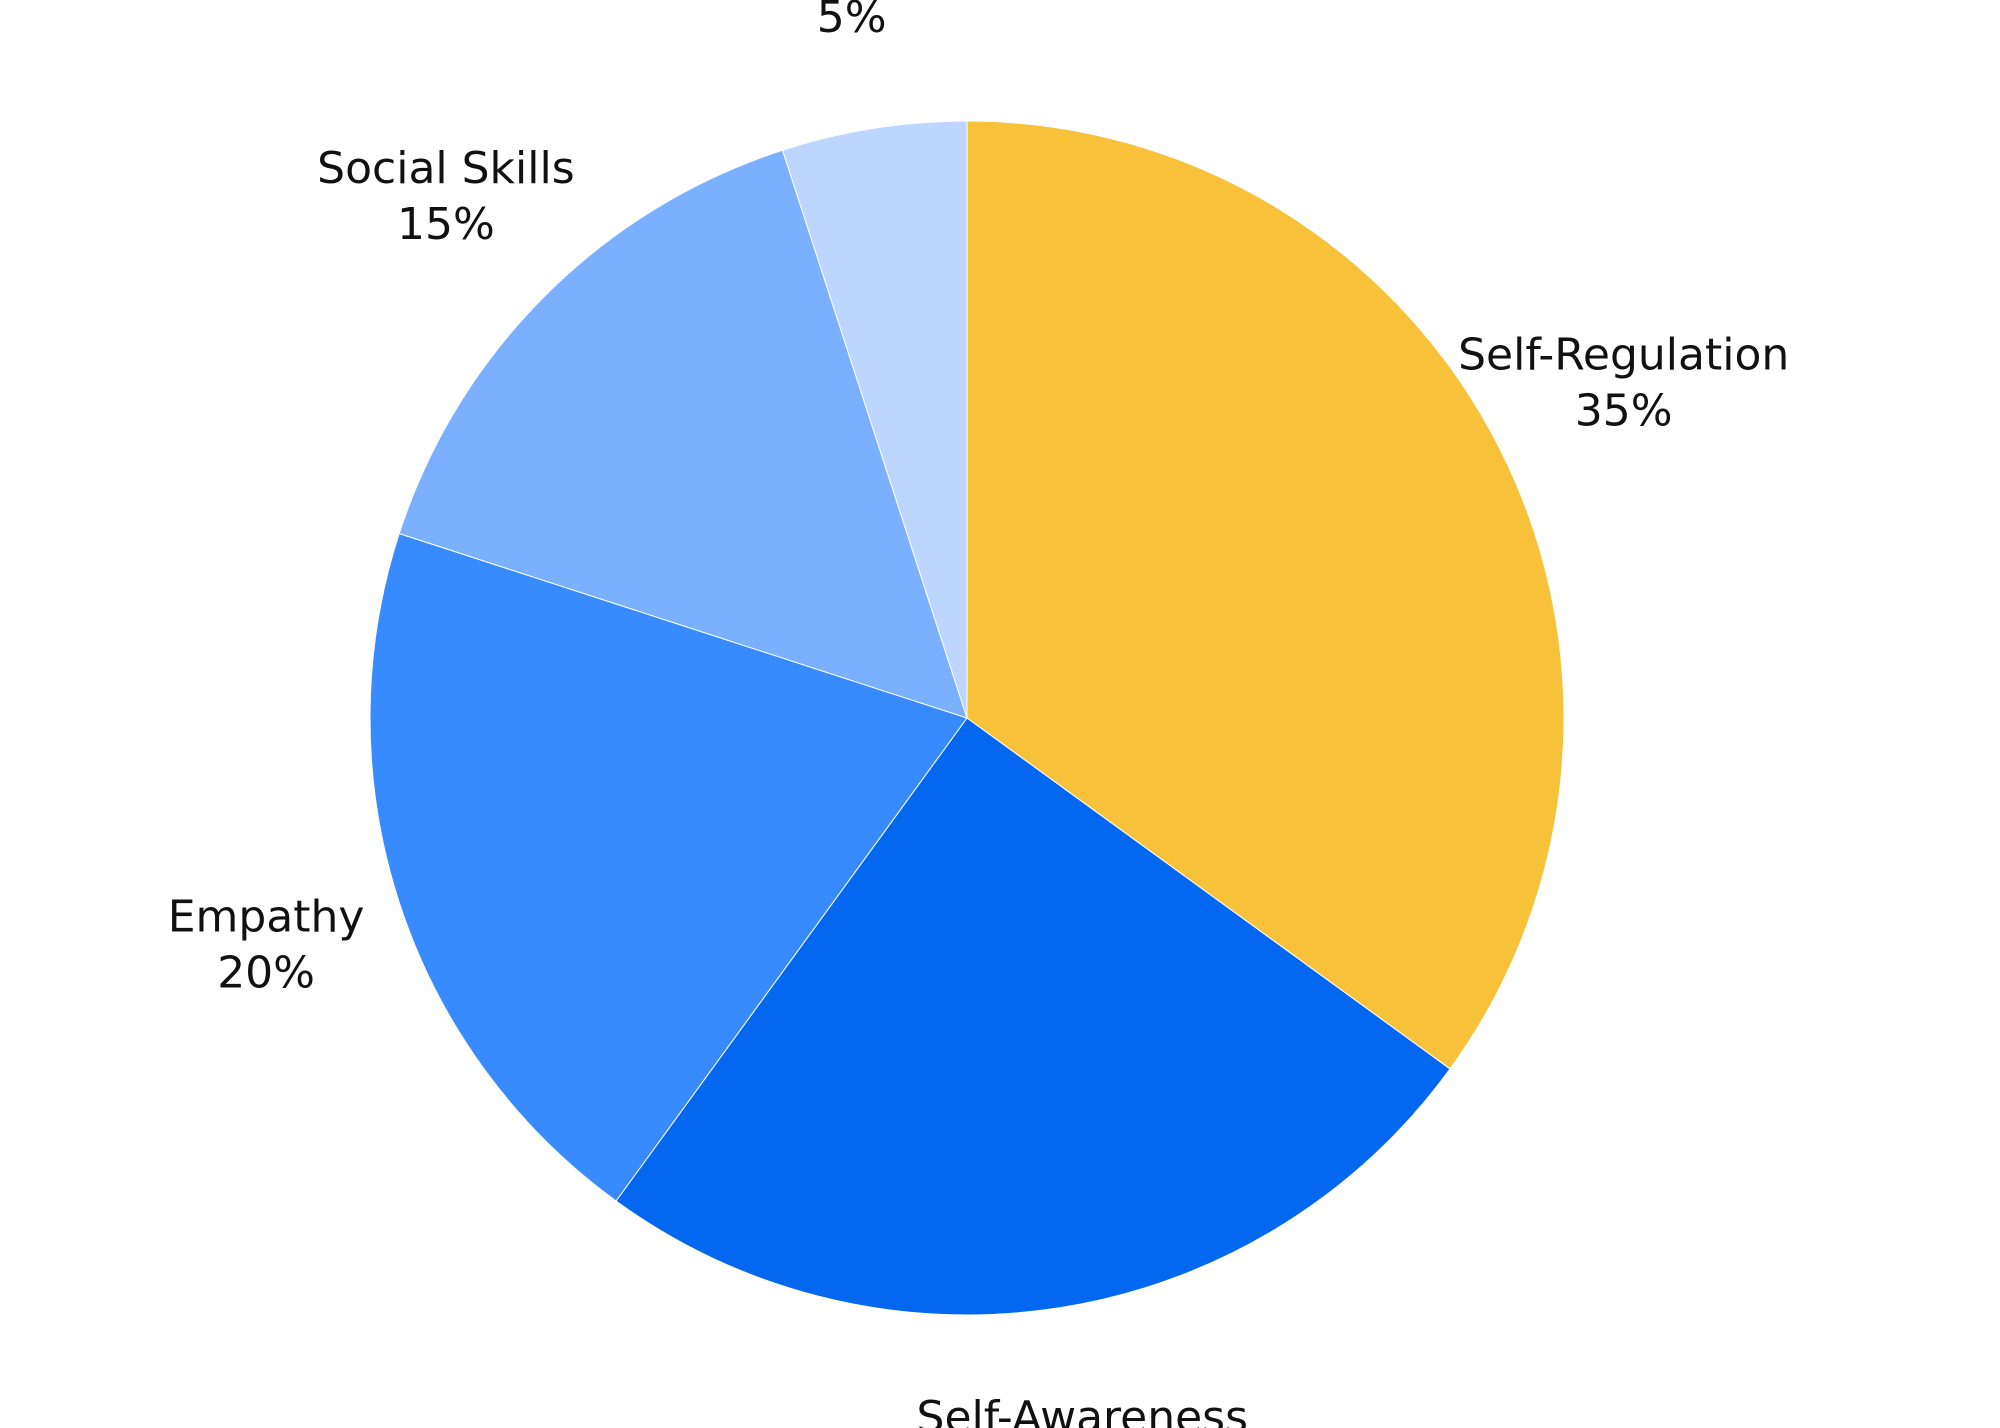 The width and height of the screenshot is (2000, 1428). What do you see at coordinates (874, 419) in the screenshot?
I see `pie-slice-motivation` at bounding box center [874, 419].